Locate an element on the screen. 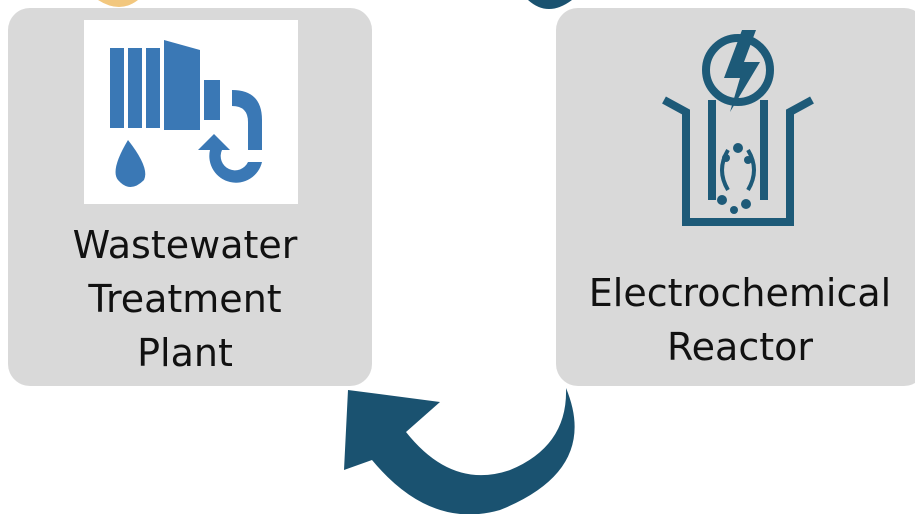  node-label: Electrochemical is located at coordinates (740, 293).